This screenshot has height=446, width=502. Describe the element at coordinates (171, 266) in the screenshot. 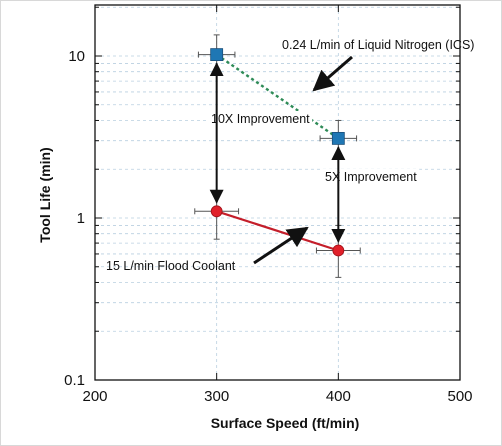

I see `annotation-flood-label: 15 L/min Flood Coolant` at that location.